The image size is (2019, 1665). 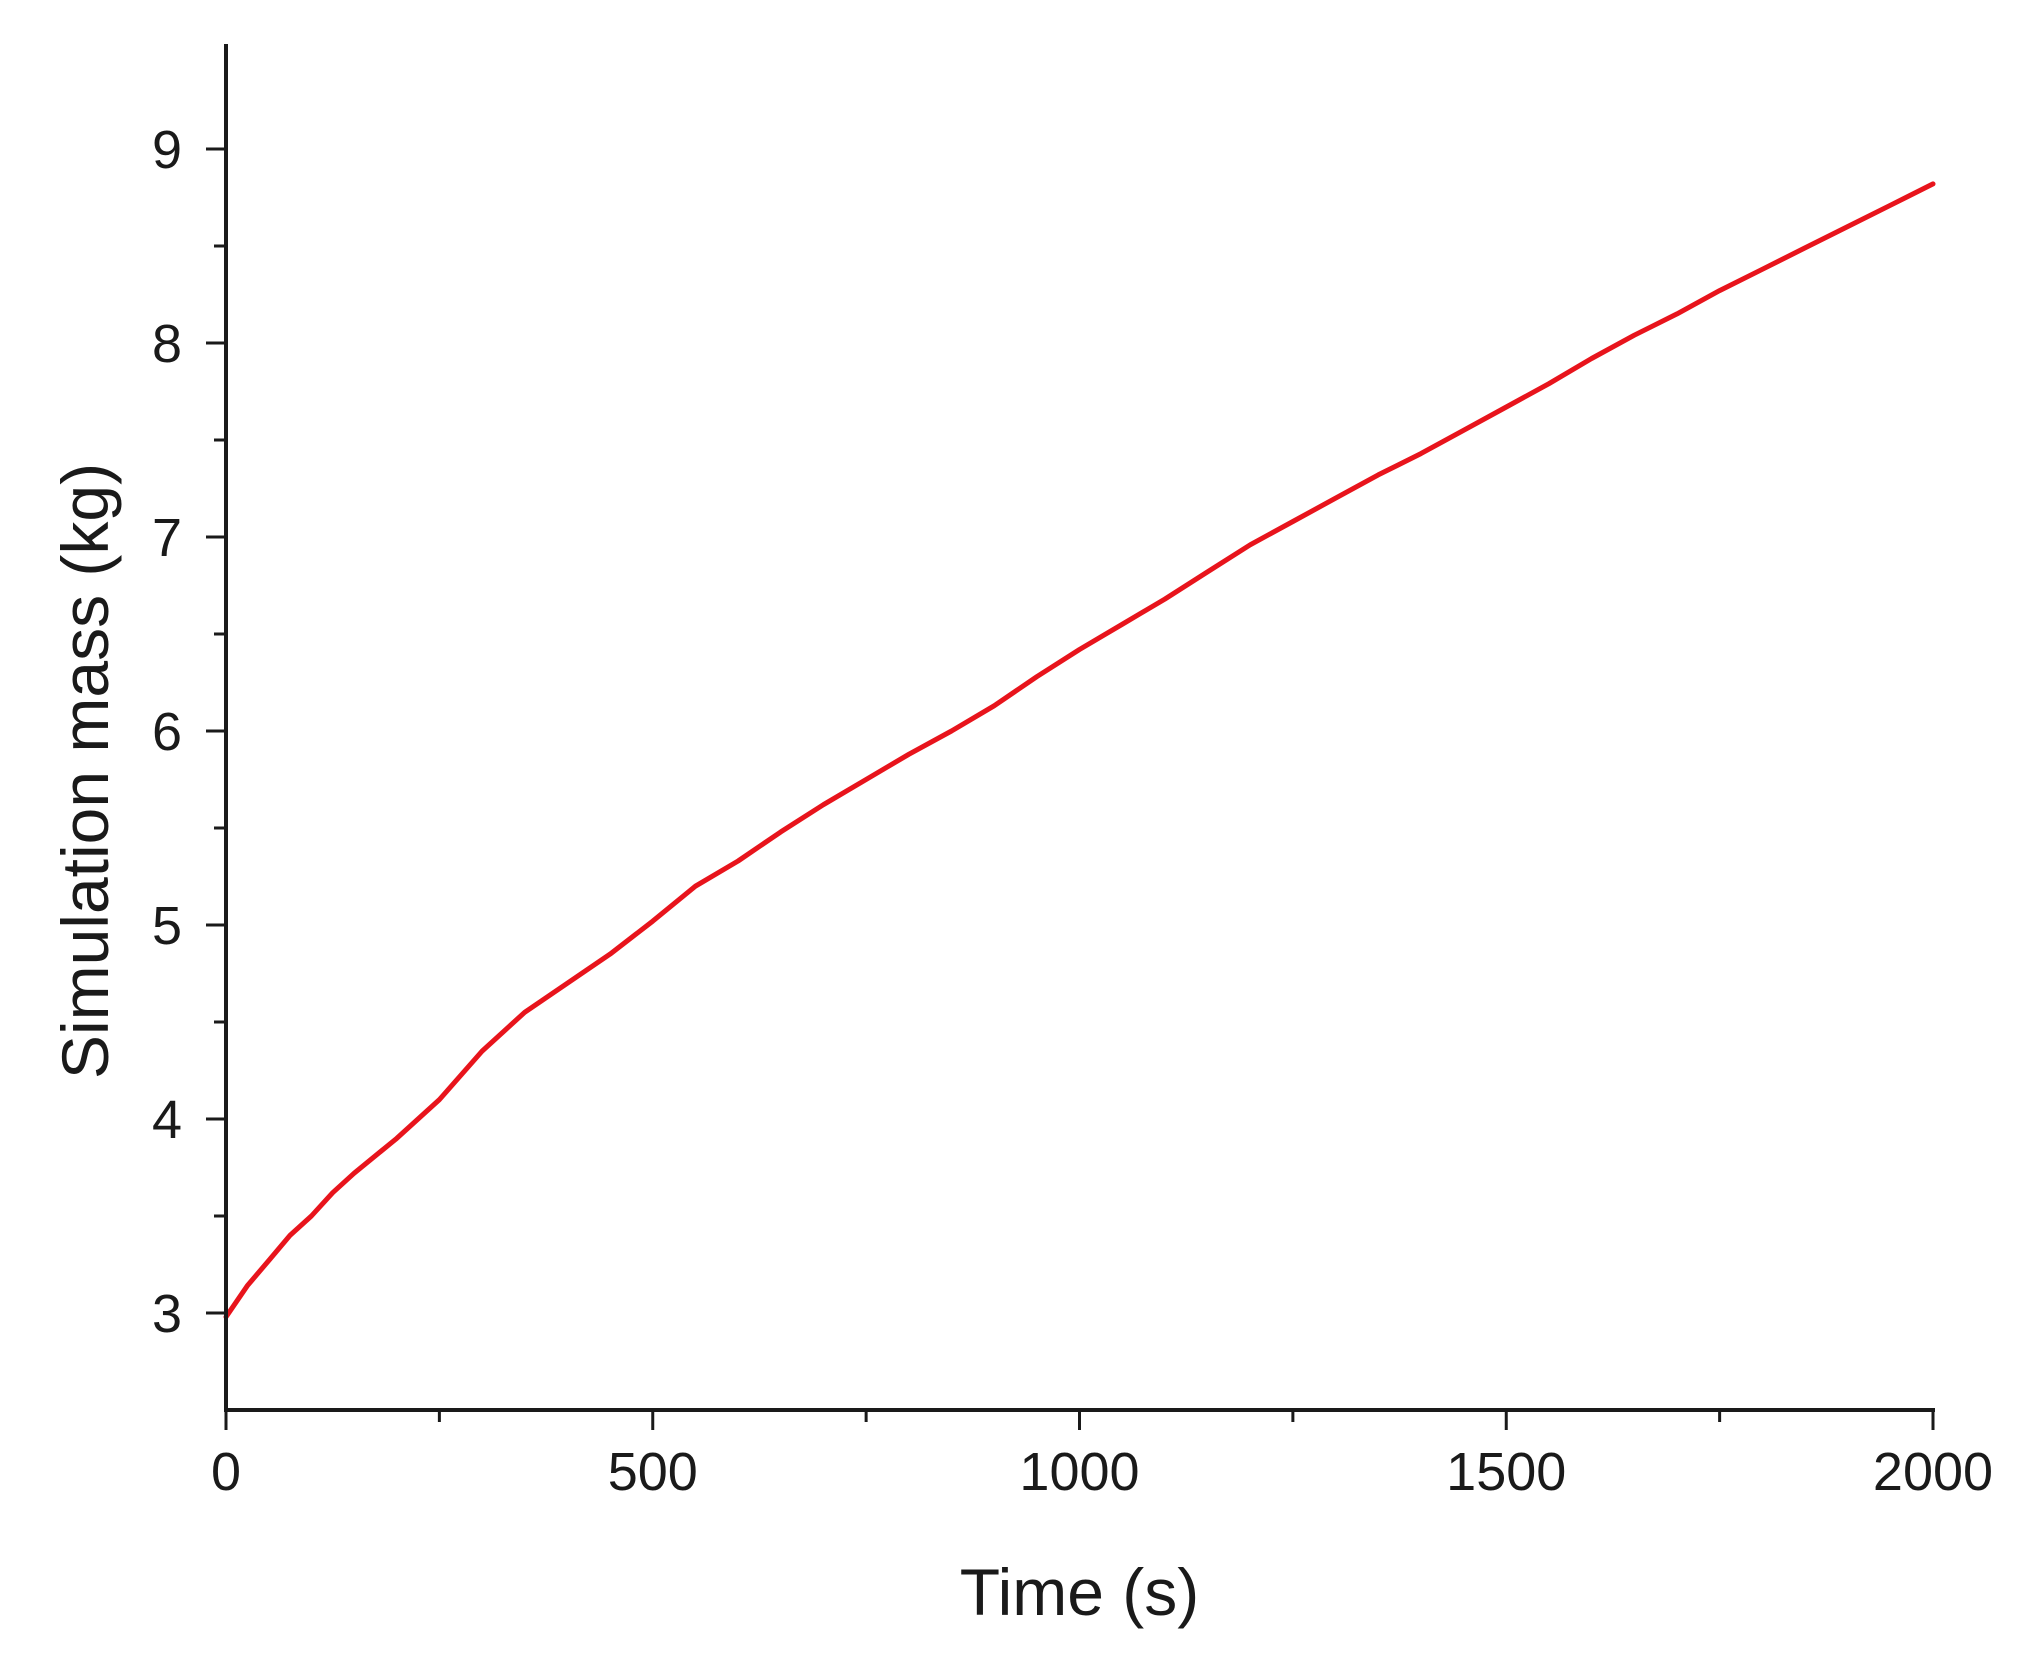 What do you see at coordinates (1506, 1472) in the screenshot?
I see `x-tick-label: 1500` at bounding box center [1506, 1472].